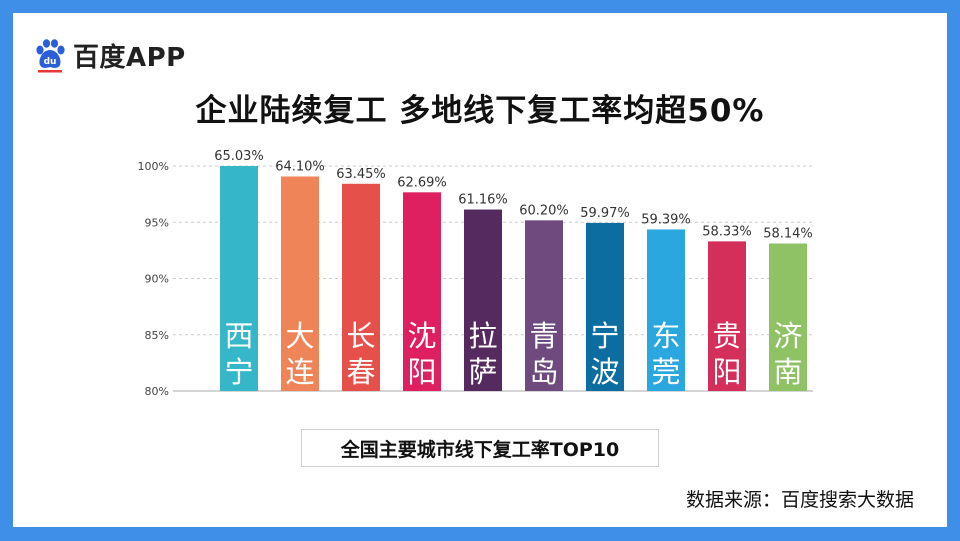 The image size is (960, 541). I want to click on y-tick-label: 95%, so click(157, 222).